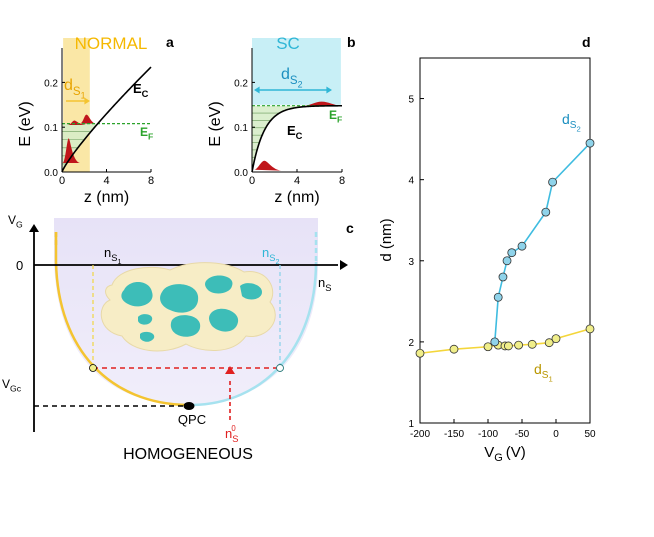  I want to click on normal-boundary, so click(121, 319).